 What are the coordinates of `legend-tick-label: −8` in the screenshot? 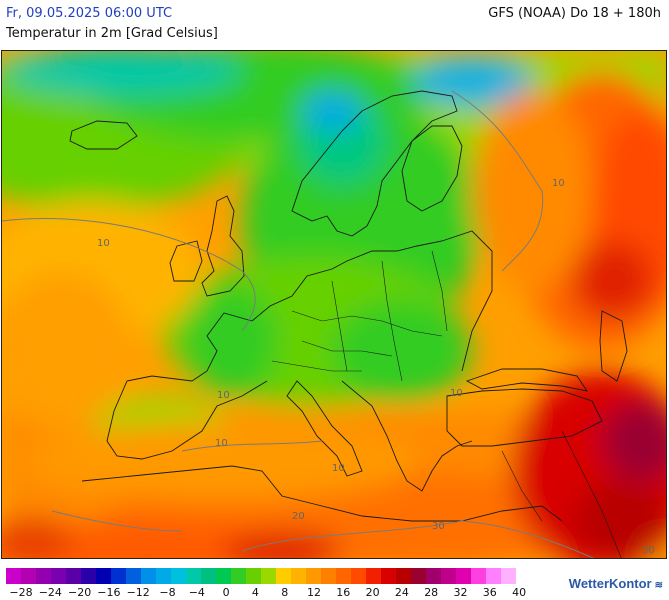 It's located at (167, 592).